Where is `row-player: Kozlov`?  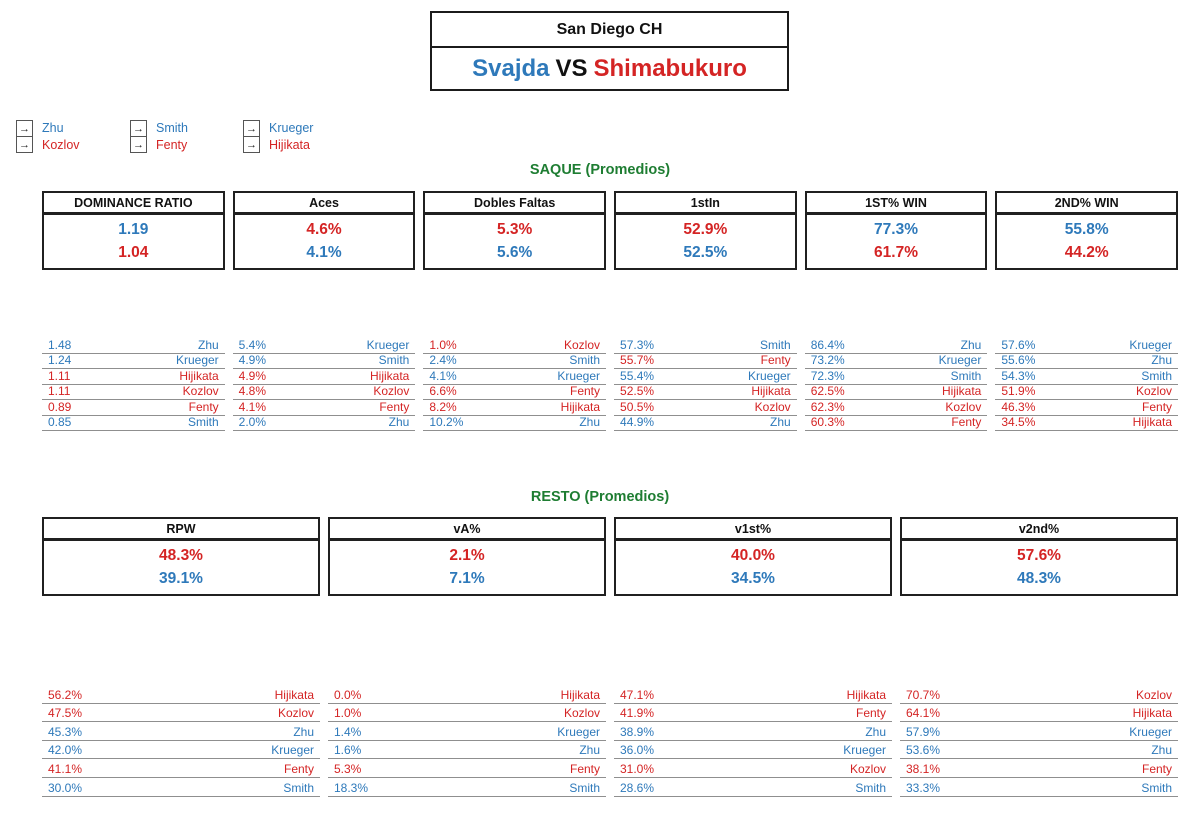 row-player: Kozlov is located at coordinates (391, 391).